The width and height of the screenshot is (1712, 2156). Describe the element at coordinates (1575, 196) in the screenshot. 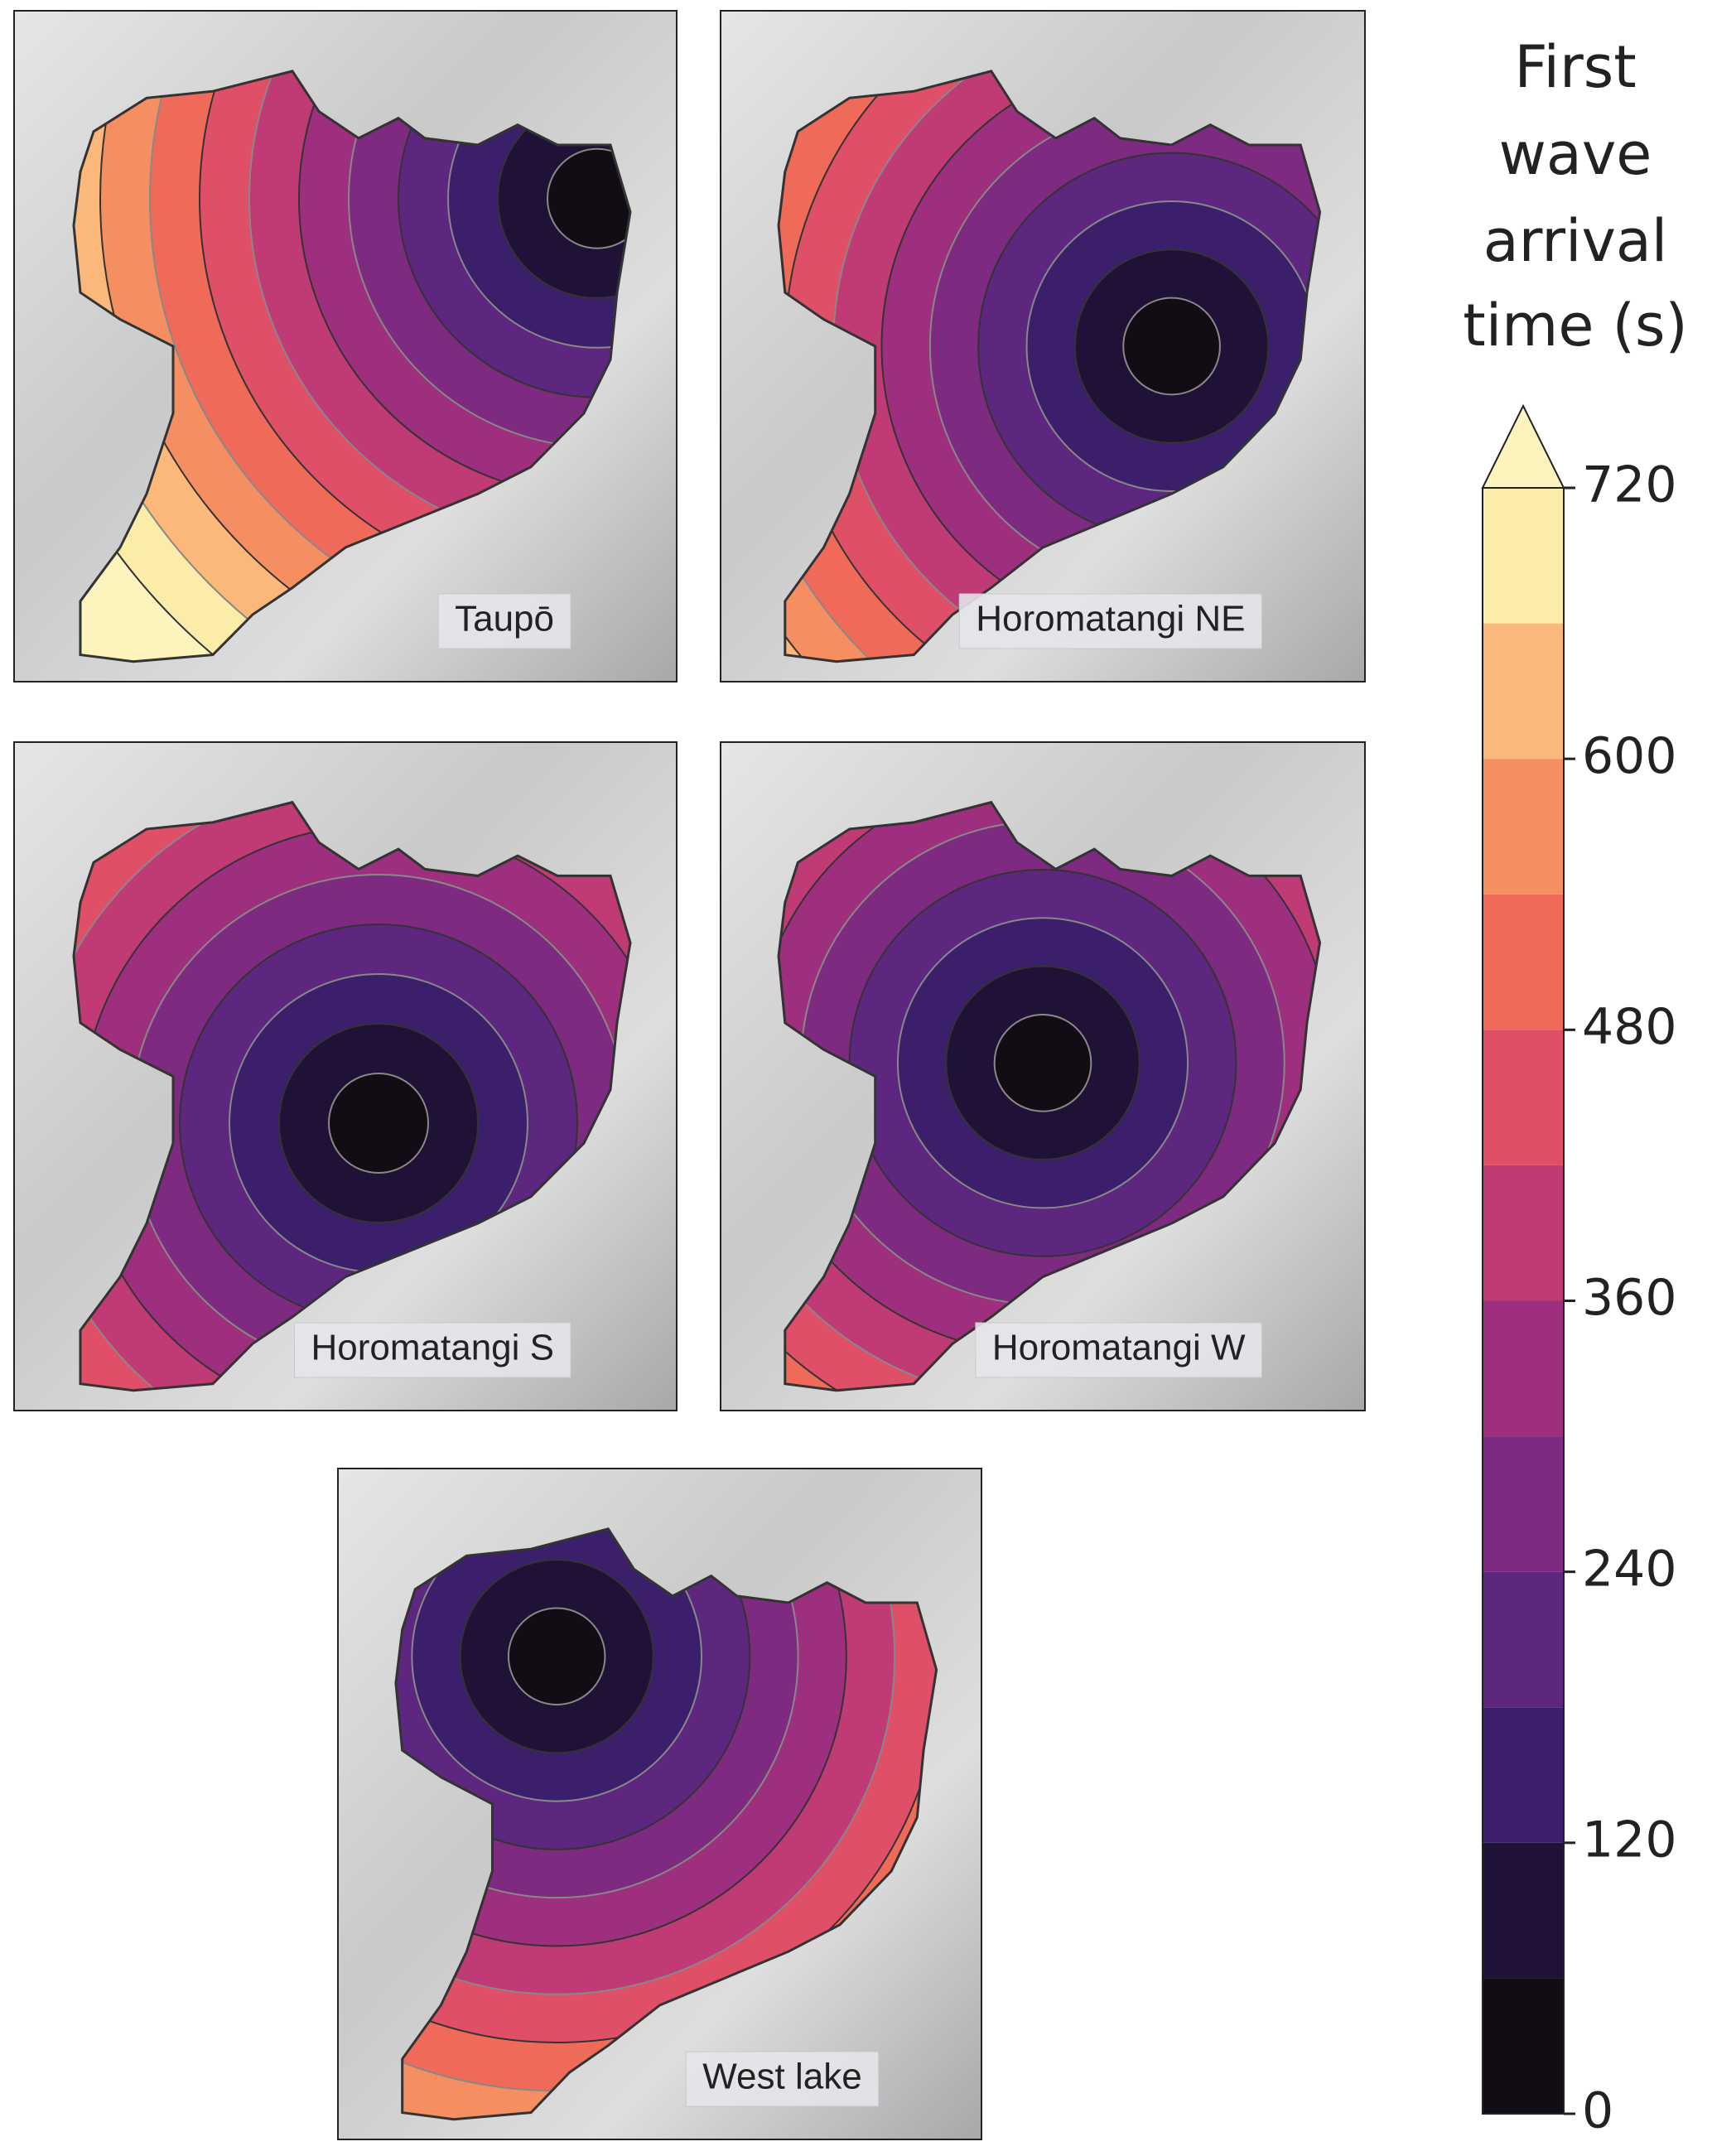

I see `colorbar-title: First wave arrival time (s)` at that location.